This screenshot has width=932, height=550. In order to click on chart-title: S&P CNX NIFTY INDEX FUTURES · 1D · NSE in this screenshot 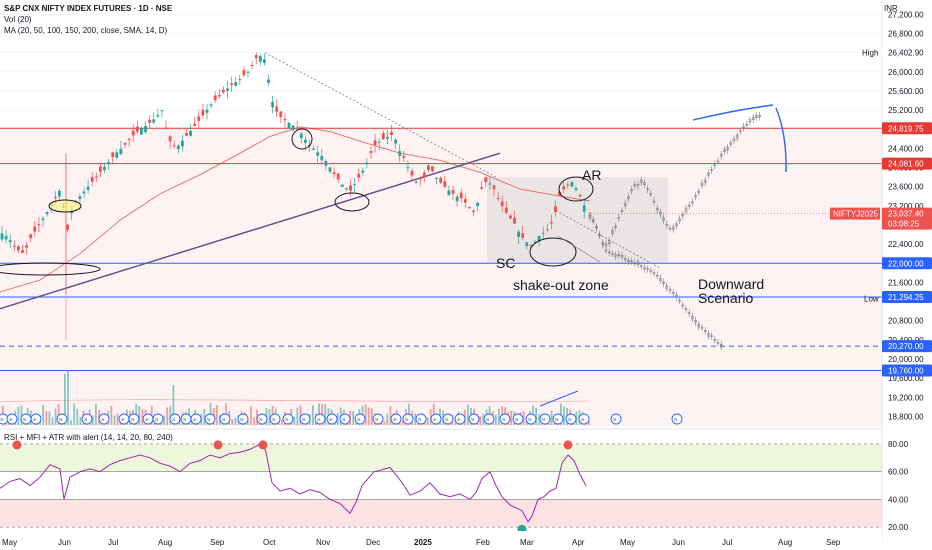, I will do `click(88, 8)`.